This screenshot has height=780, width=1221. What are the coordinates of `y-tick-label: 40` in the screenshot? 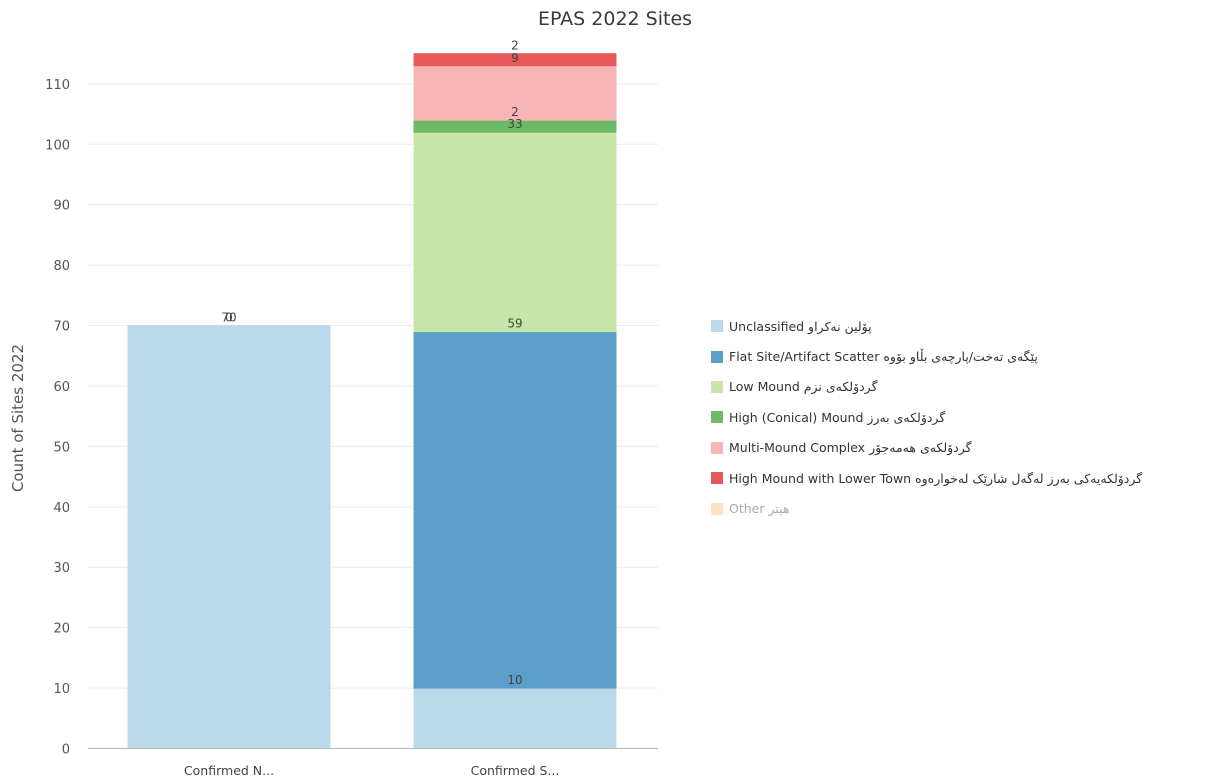 It's located at (61, 508).